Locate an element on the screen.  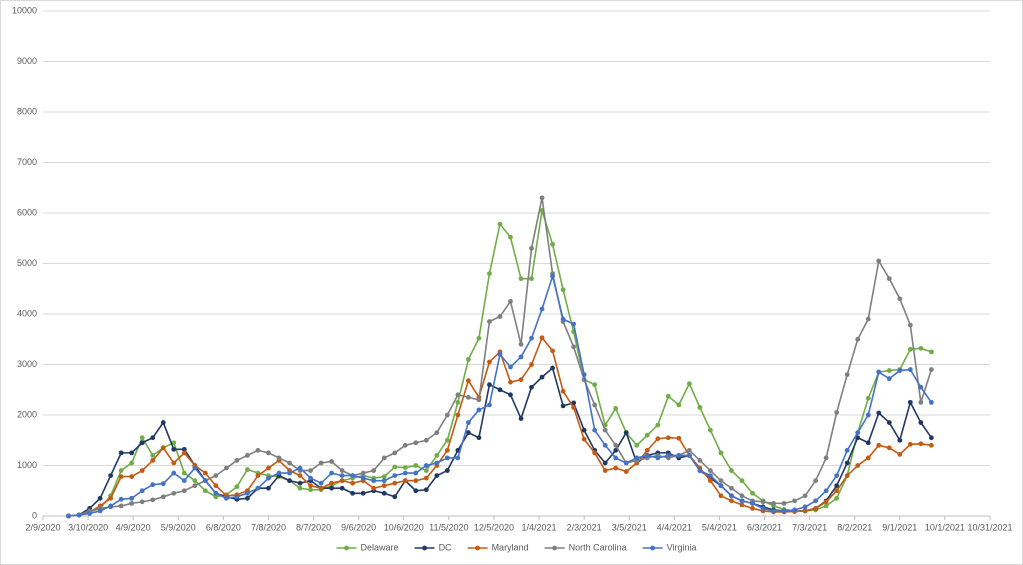
y-tick-label: 3000 is located at coordinates (27, 364).